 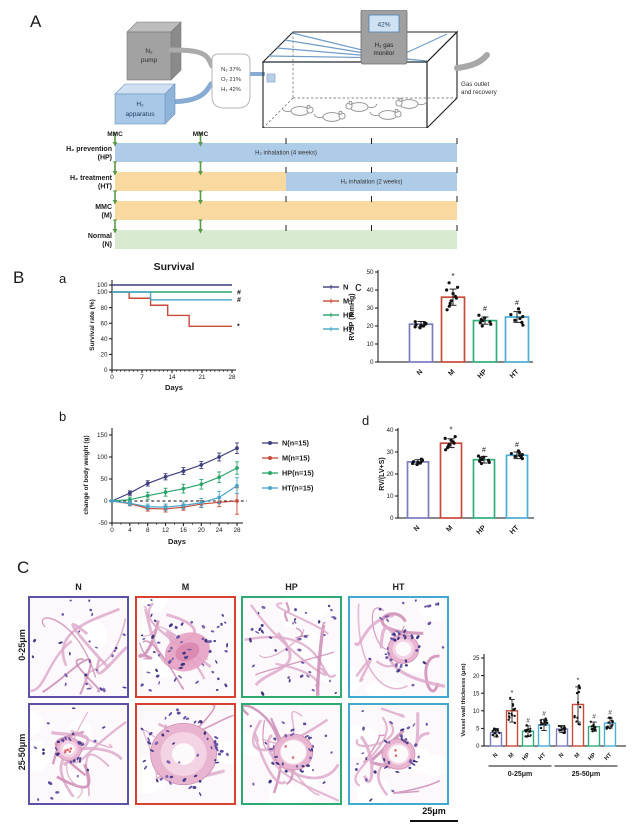 I want to click on legend-label: HT, so click(x=348, y=329).